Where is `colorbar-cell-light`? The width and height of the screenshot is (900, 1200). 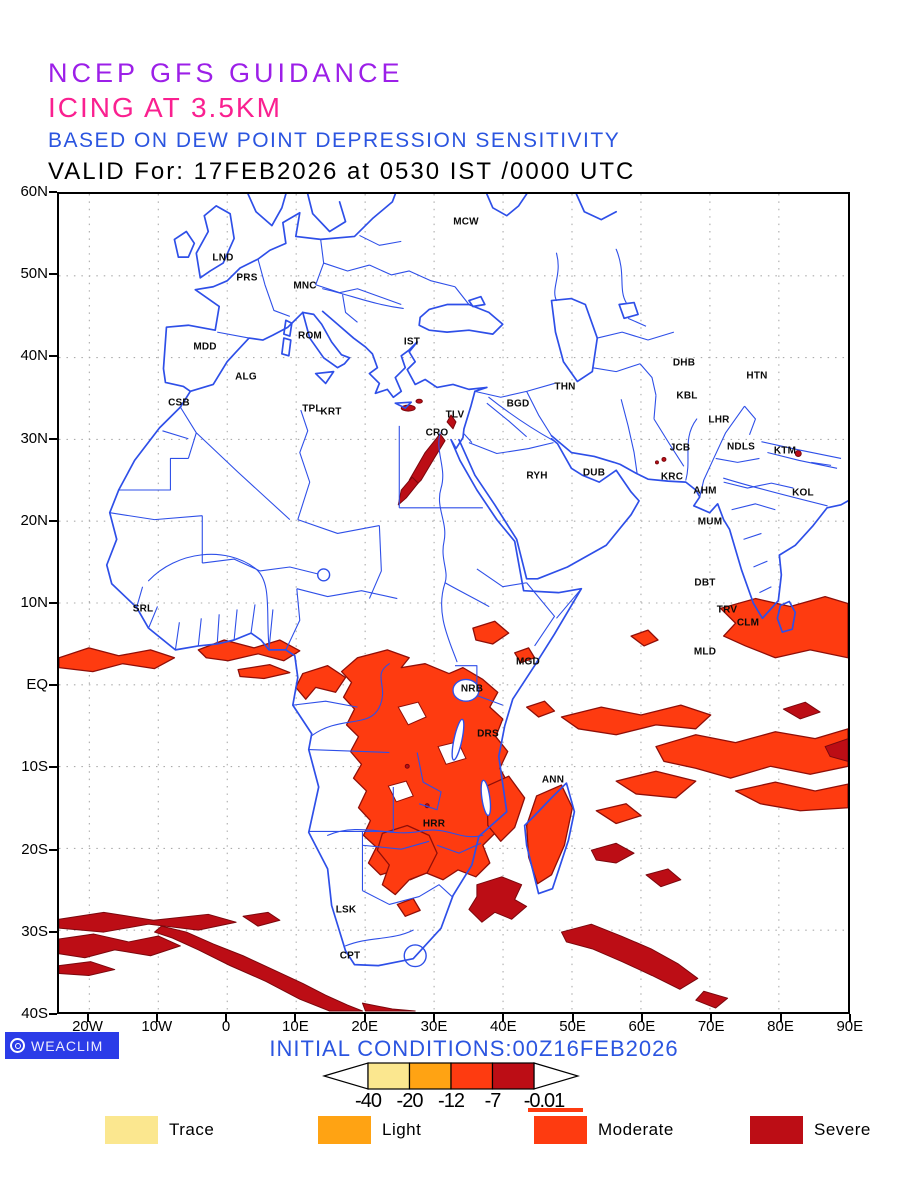 colorbar-cell-light is located at coordinates (430, 1076).